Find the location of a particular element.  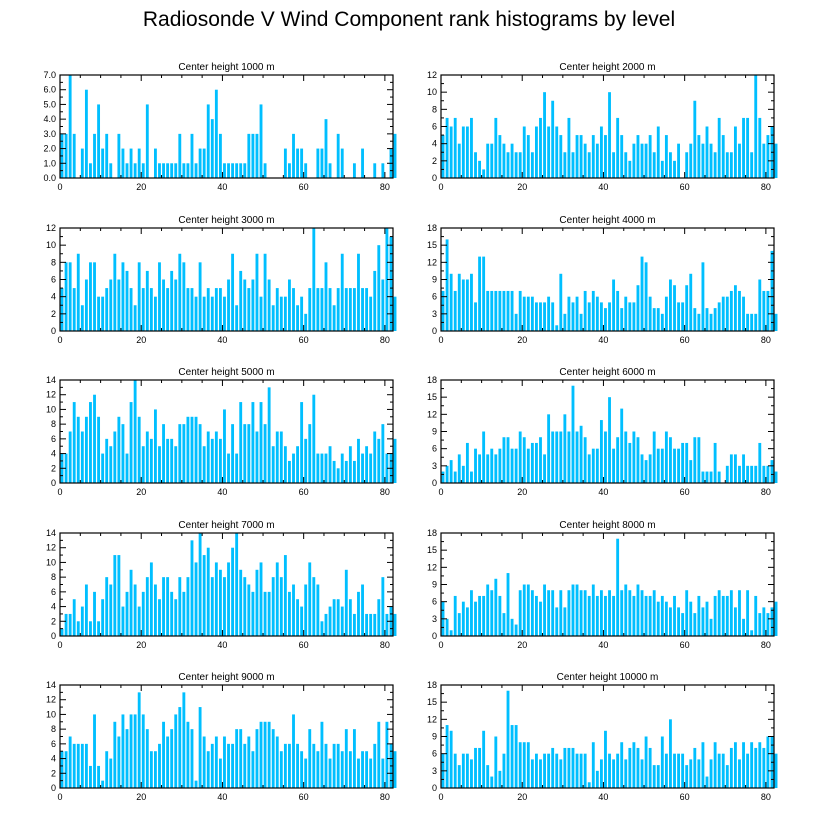

histogram-panel: Center height 7000 m 0 20 40 60 80 0 2 4 6 8 10 12 14 is located at coordinates (221, 585).